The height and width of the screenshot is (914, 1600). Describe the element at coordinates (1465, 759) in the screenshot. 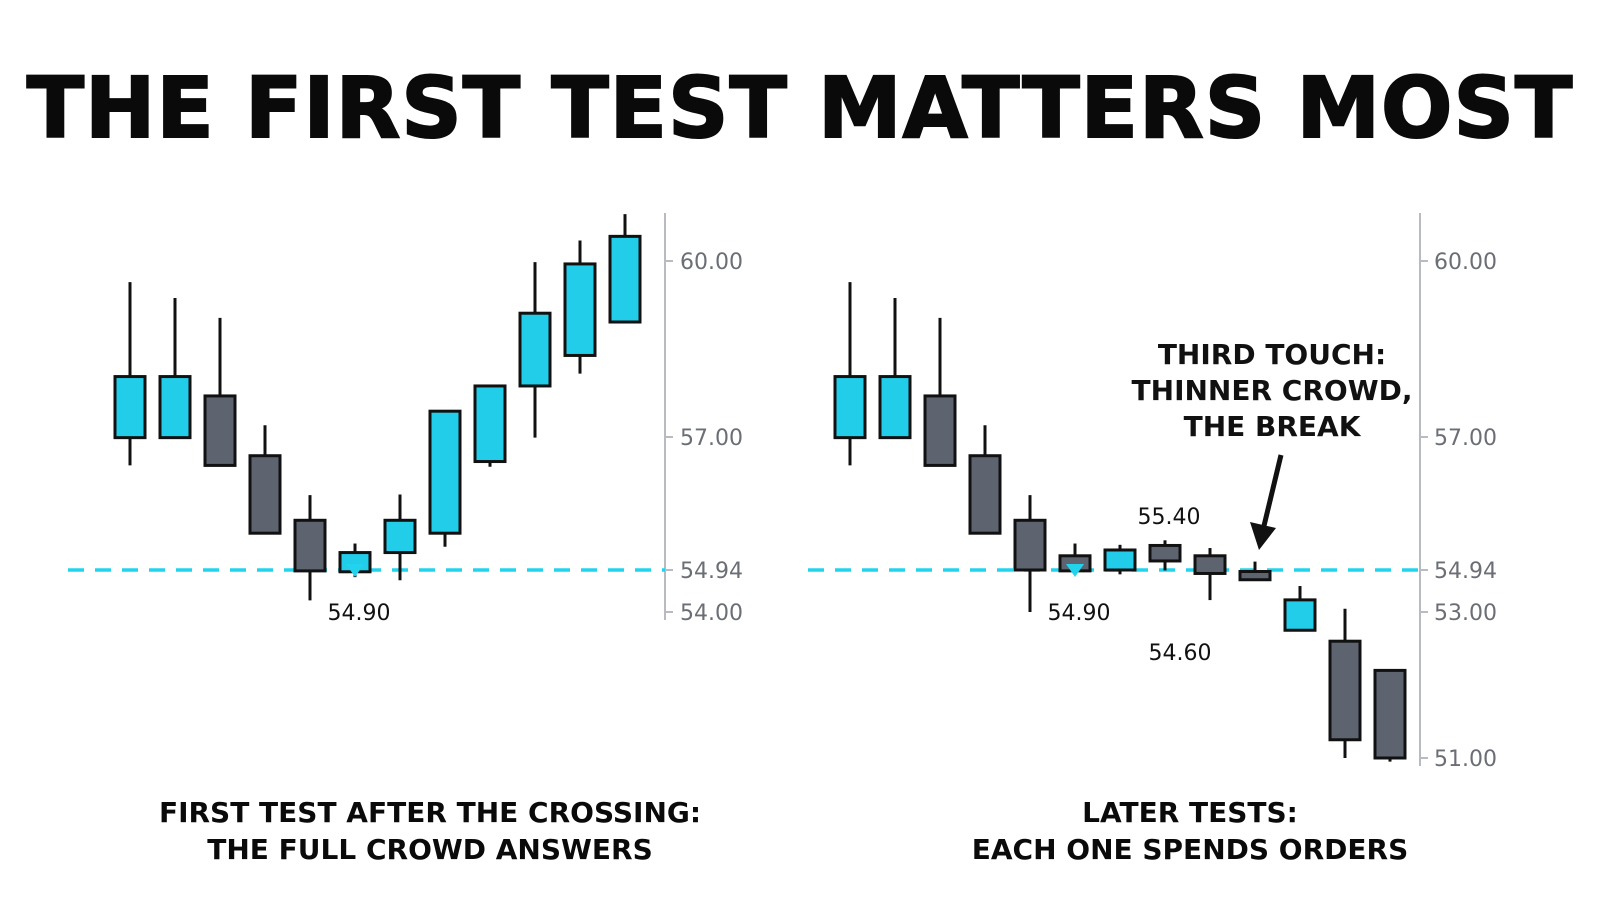

I see `y-tick-label: 51.00` at that location.